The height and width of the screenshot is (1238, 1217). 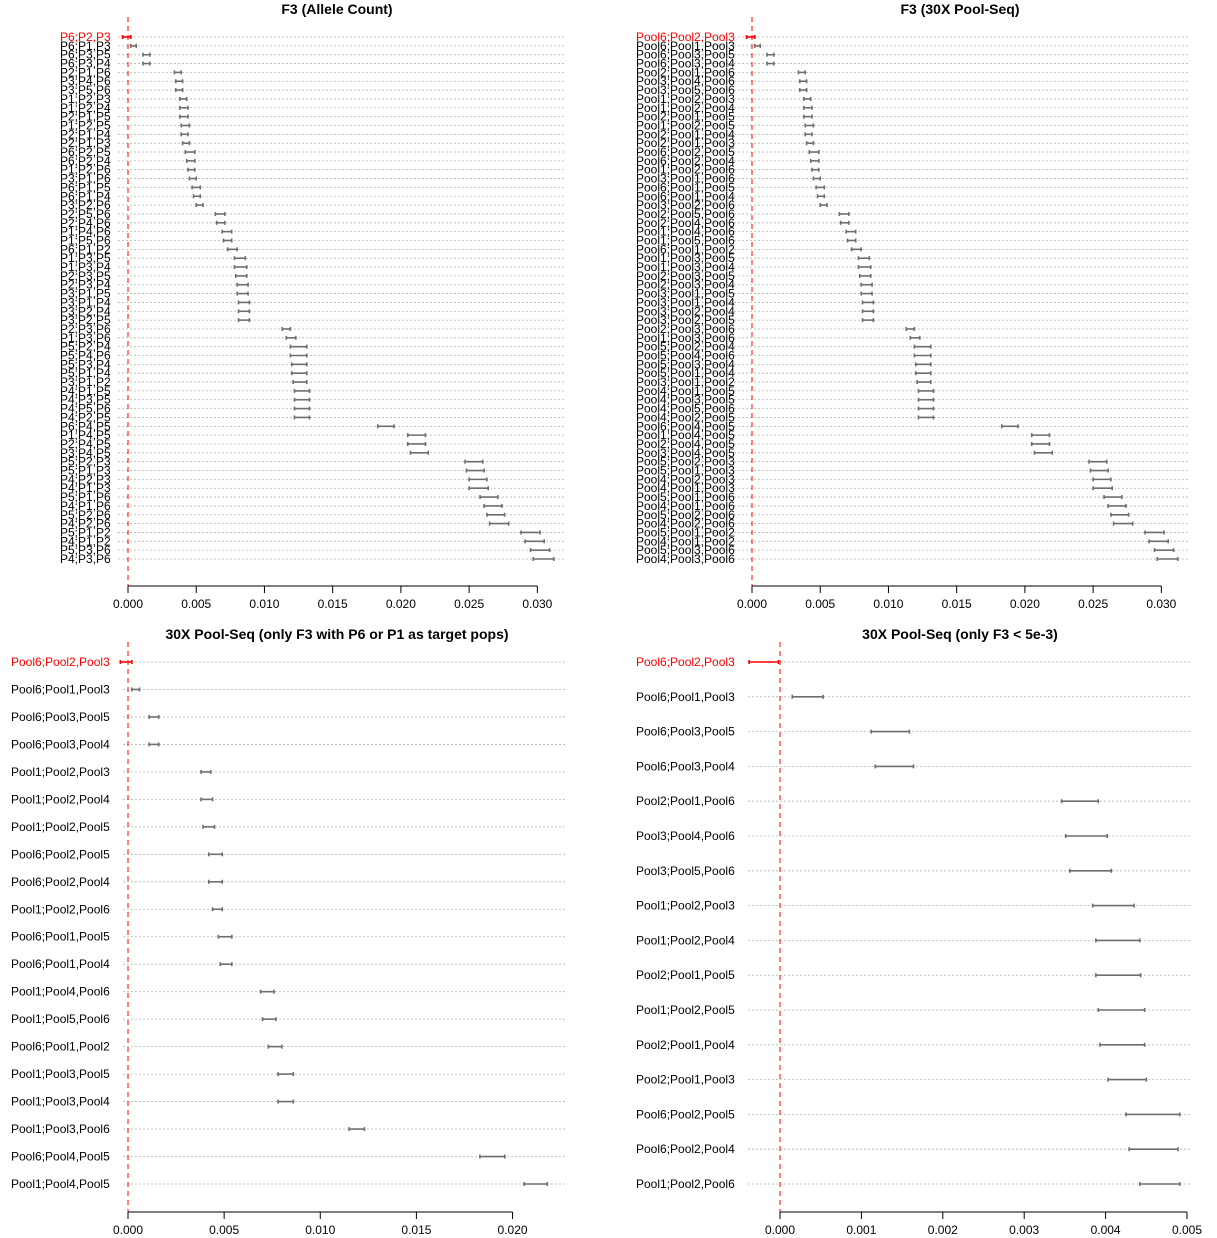 What do you see at coordinates (85, 347) in the screenshot?
I see `row-label: P5;P2,P4` at bounding box center [85, 347].